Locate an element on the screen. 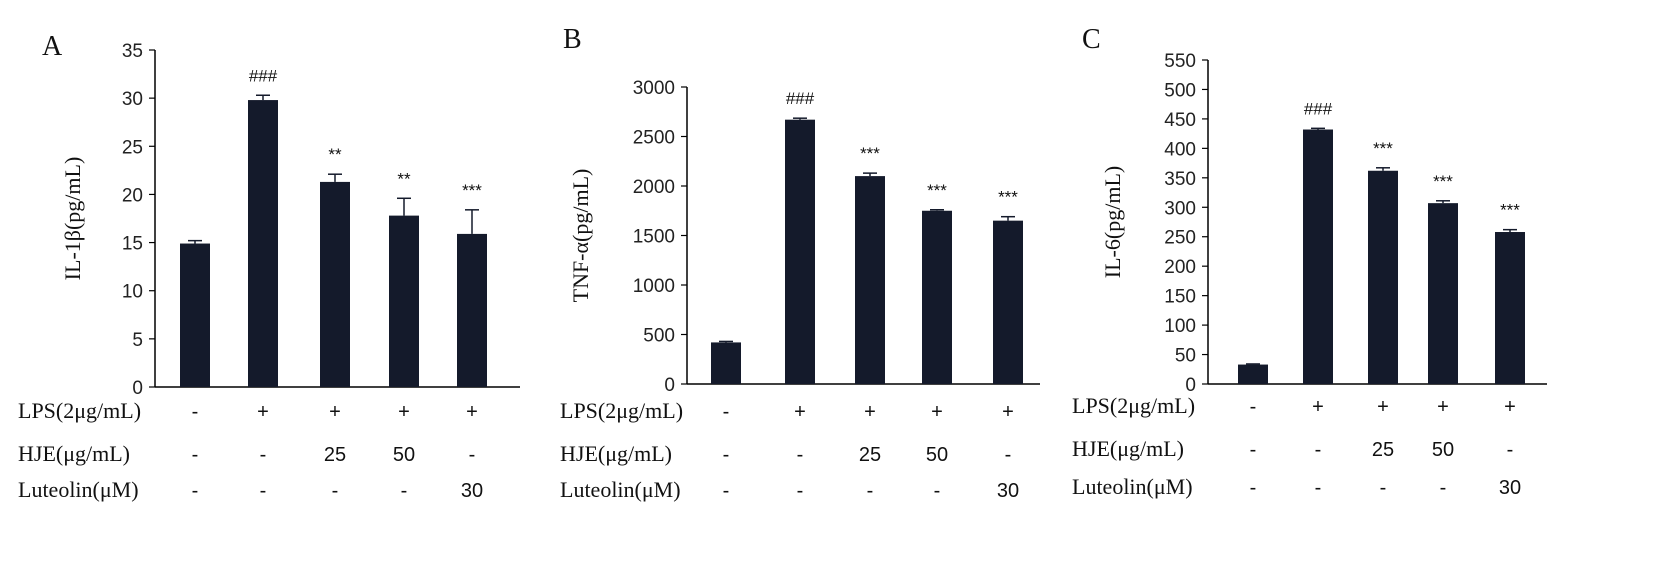 The image size is (1654, 561). y-tick-label: 550 is located at coordinates (1180, 61).